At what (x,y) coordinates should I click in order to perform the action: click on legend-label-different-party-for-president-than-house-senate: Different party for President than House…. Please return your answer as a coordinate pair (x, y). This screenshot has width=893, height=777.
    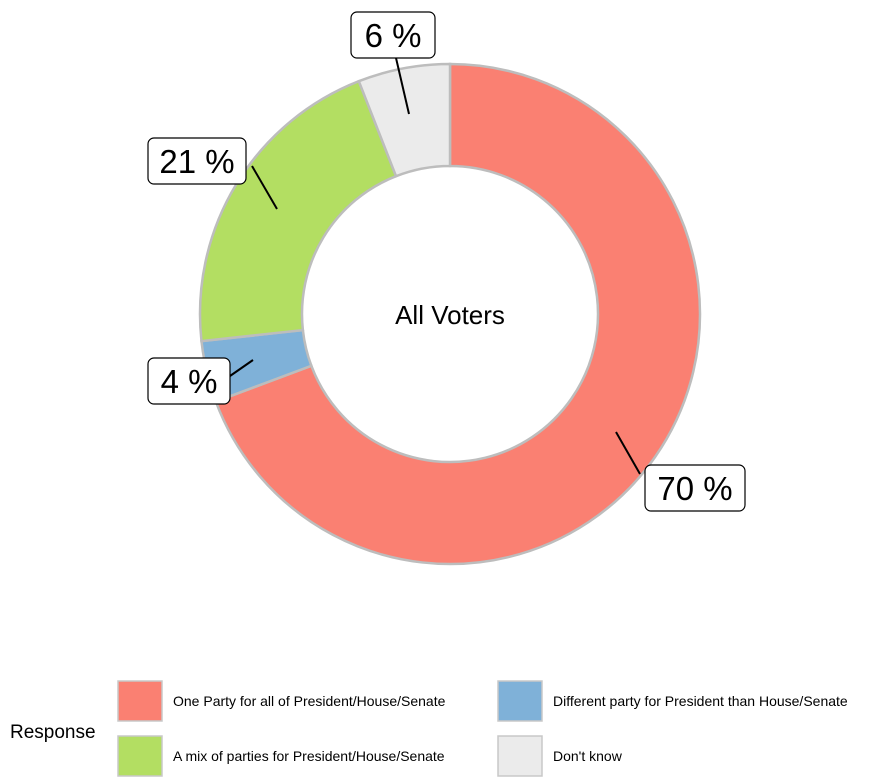
    Looking at the image, I should click on (700, 701).